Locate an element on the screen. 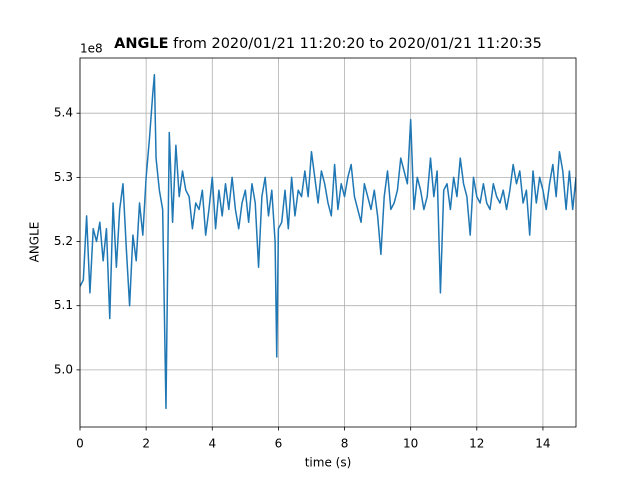 The image size is (640, 480). x-tick-label: 10 is located at coordinates (410, 444).